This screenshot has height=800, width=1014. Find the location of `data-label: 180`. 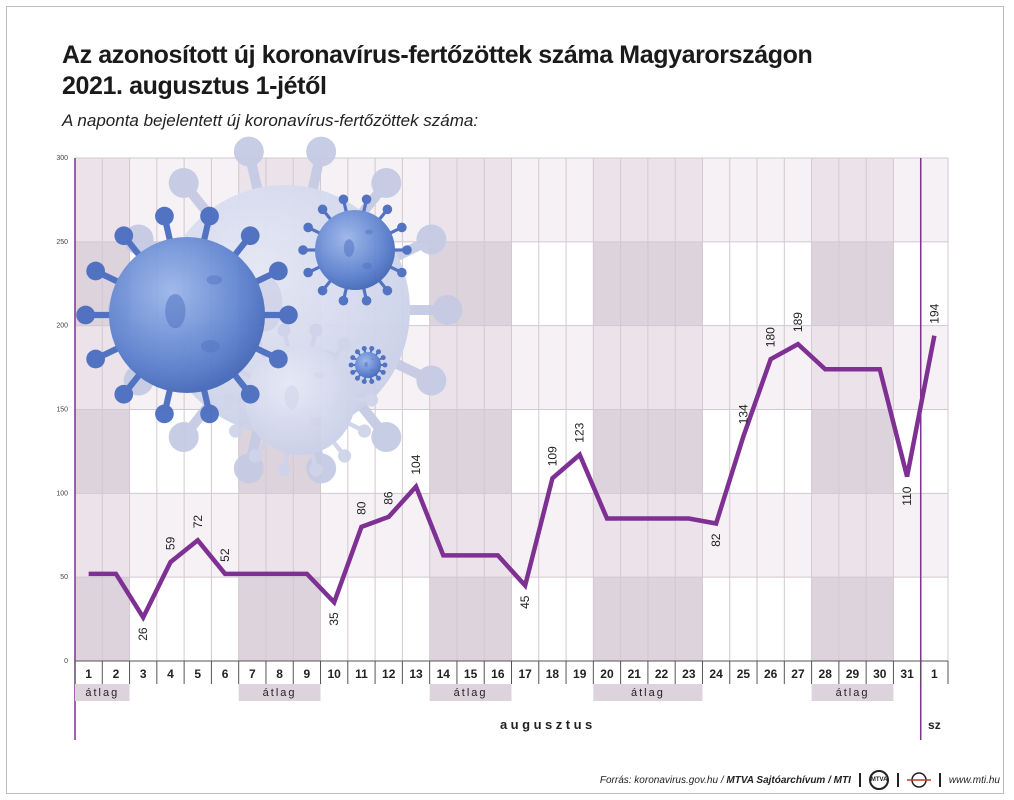

data-label: 180 is located at coordinates (771, 337).